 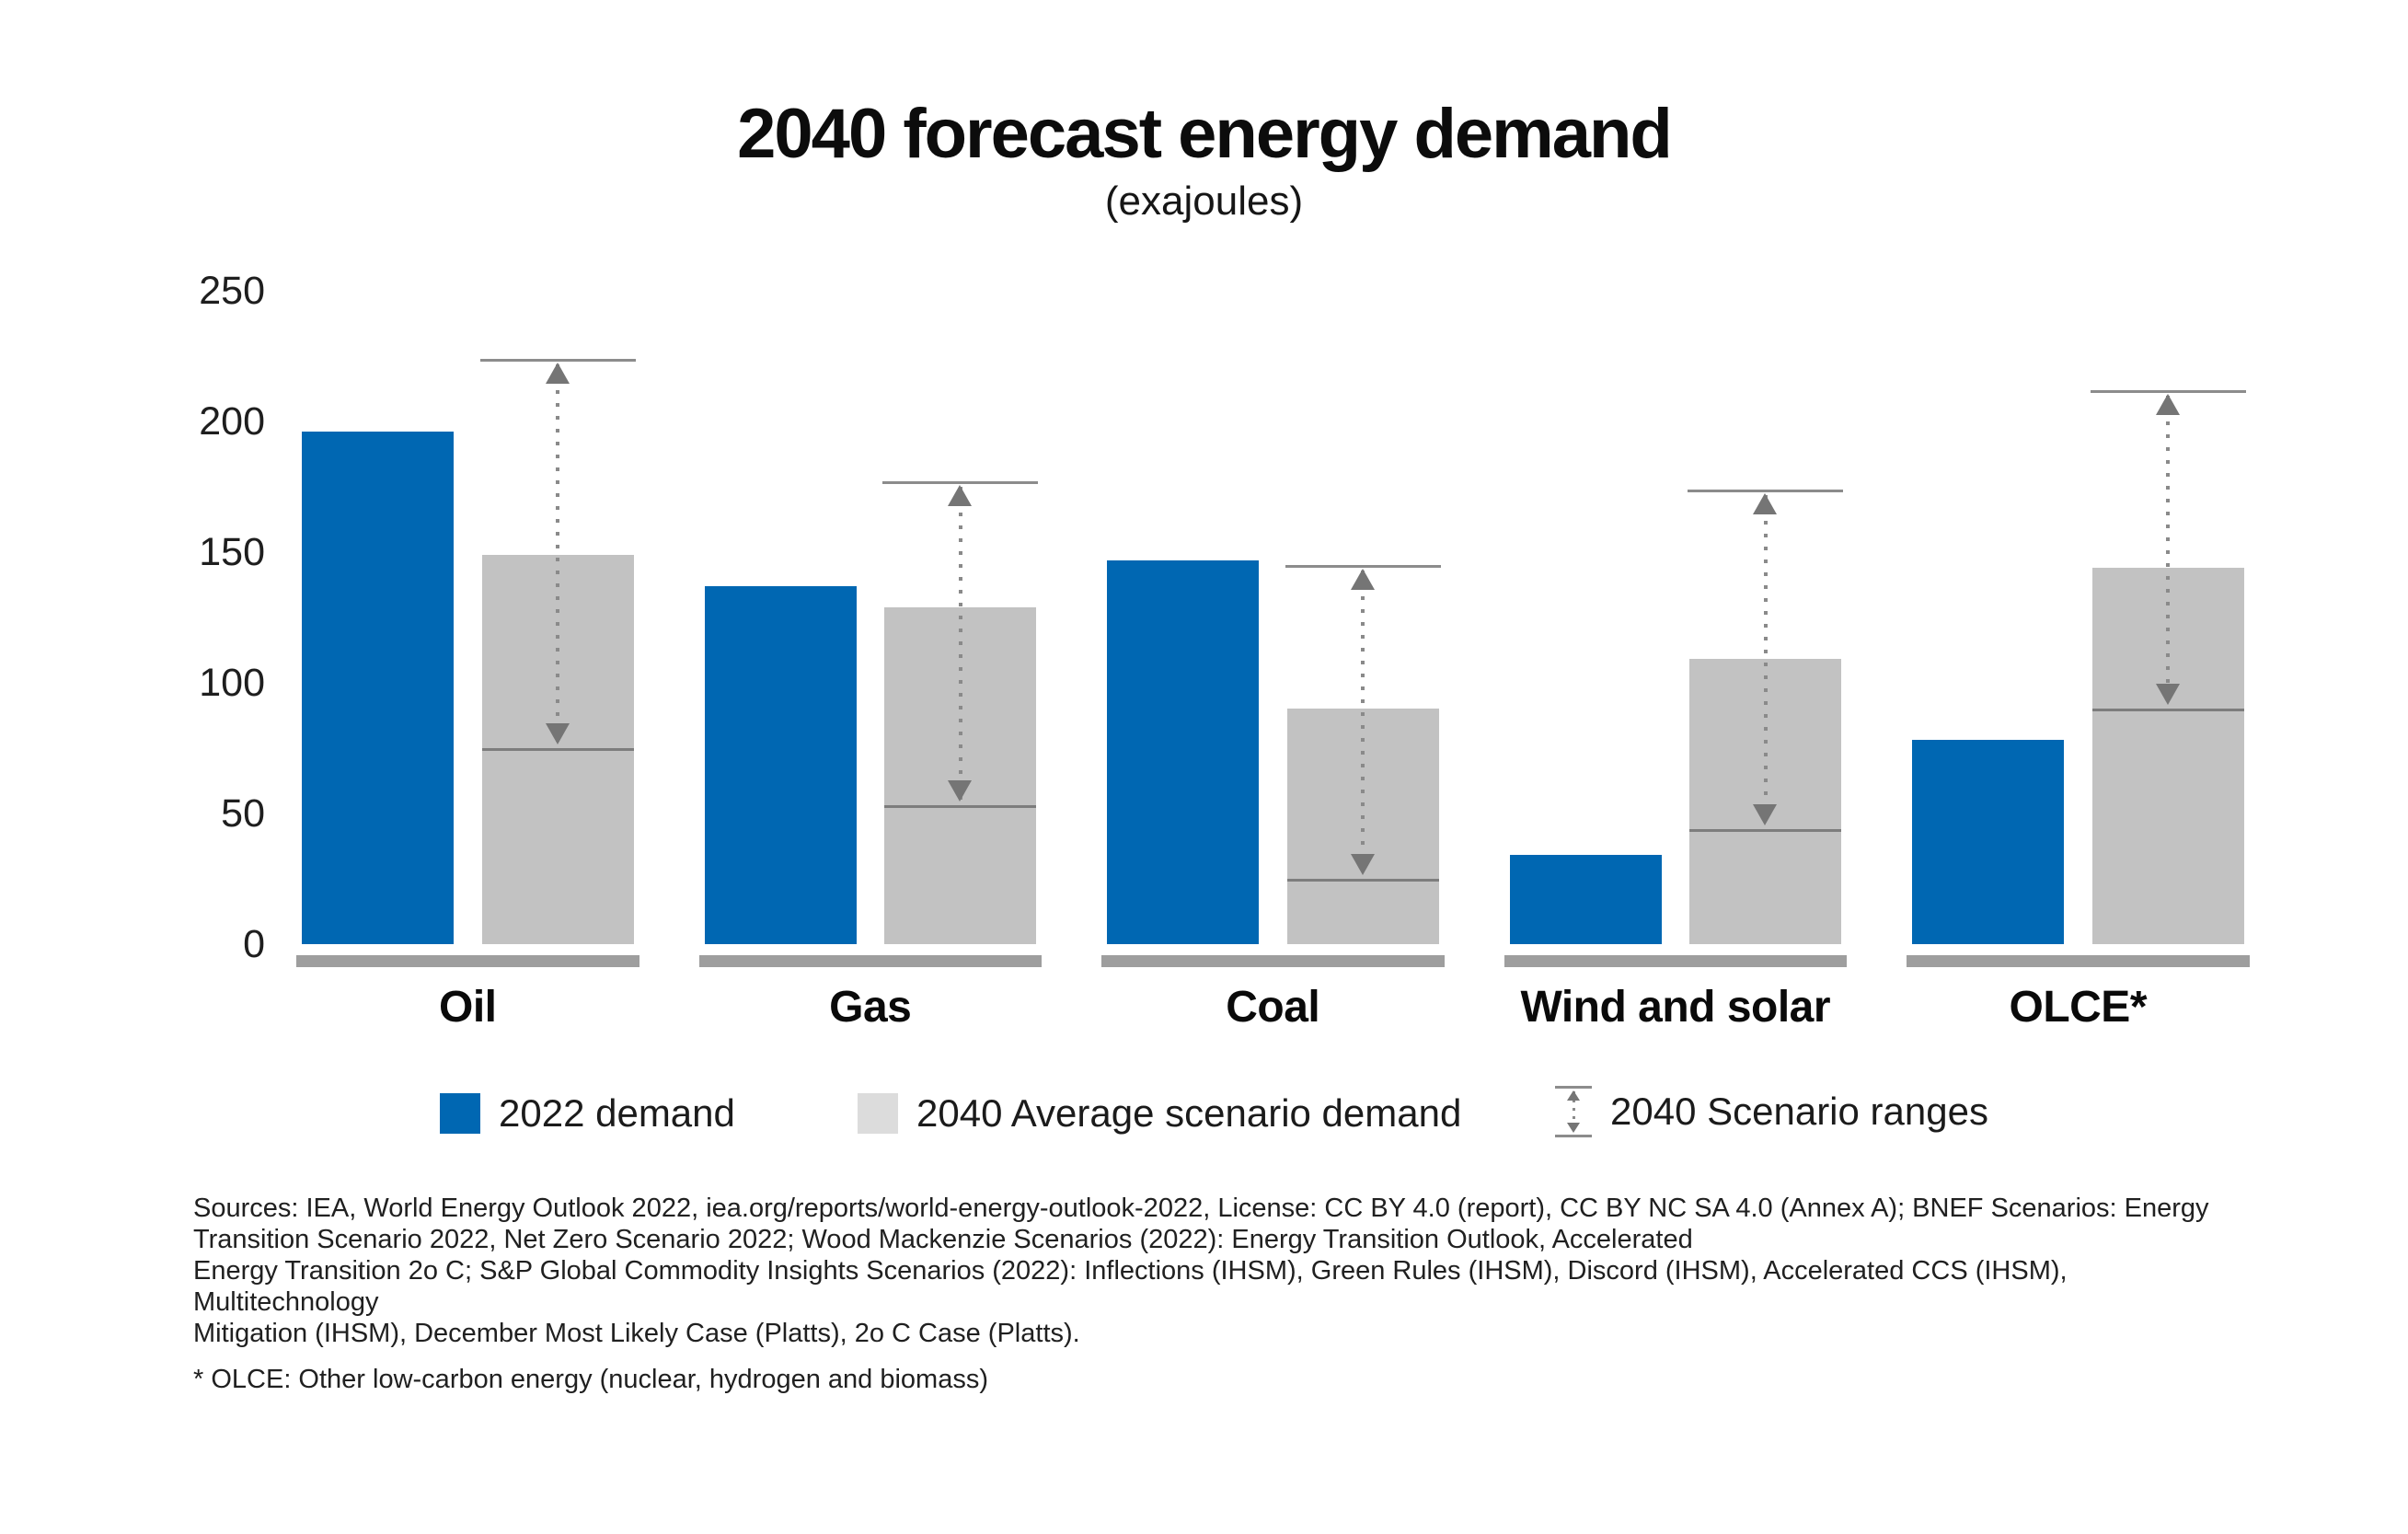 What do you see at coordinates (960, 807) in the screenshot?
I see `range-low-line-gas` at bounding box center [960, 807].